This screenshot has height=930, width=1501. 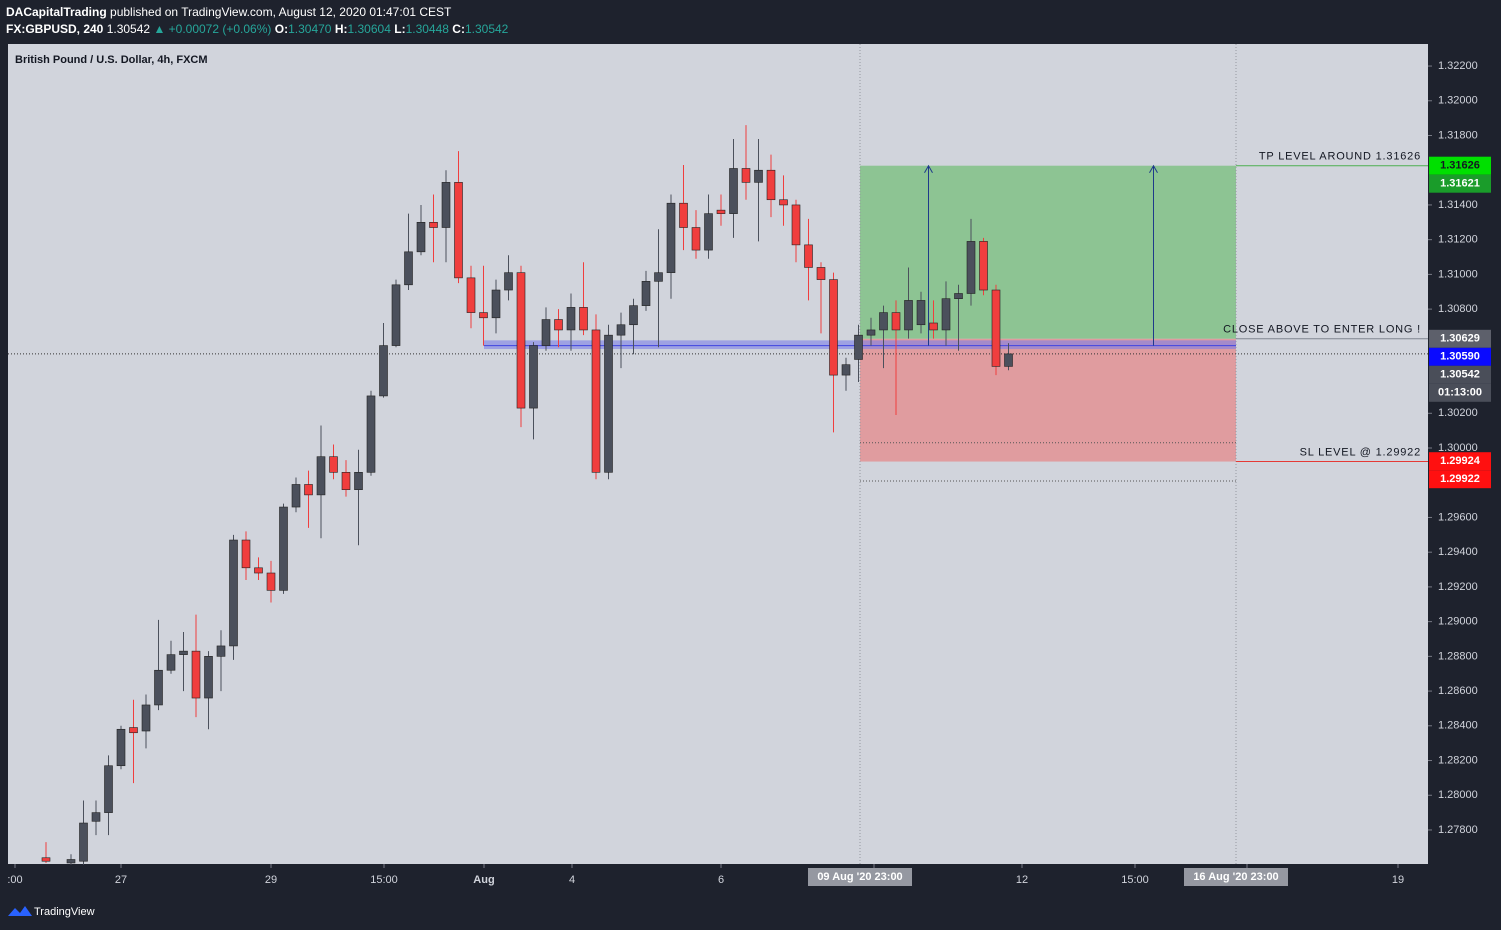 I want to click on symbol: FX:GBPUSD, 240, so click(x=55, y=29).